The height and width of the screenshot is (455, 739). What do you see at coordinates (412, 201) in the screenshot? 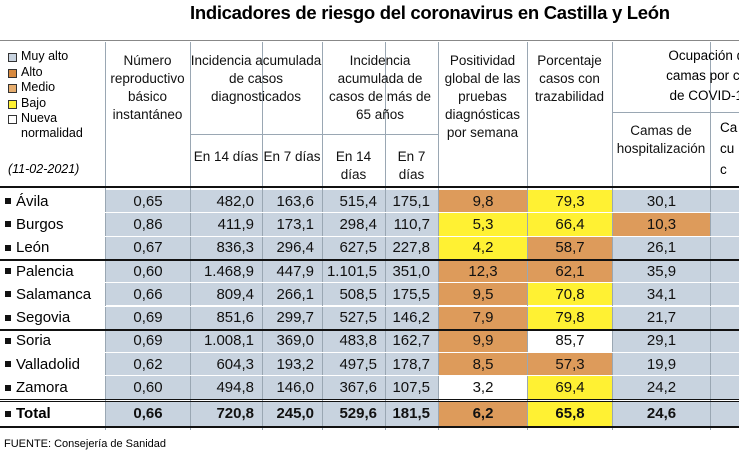
I see `cell: 175,1` at bounding box center [412, 201].